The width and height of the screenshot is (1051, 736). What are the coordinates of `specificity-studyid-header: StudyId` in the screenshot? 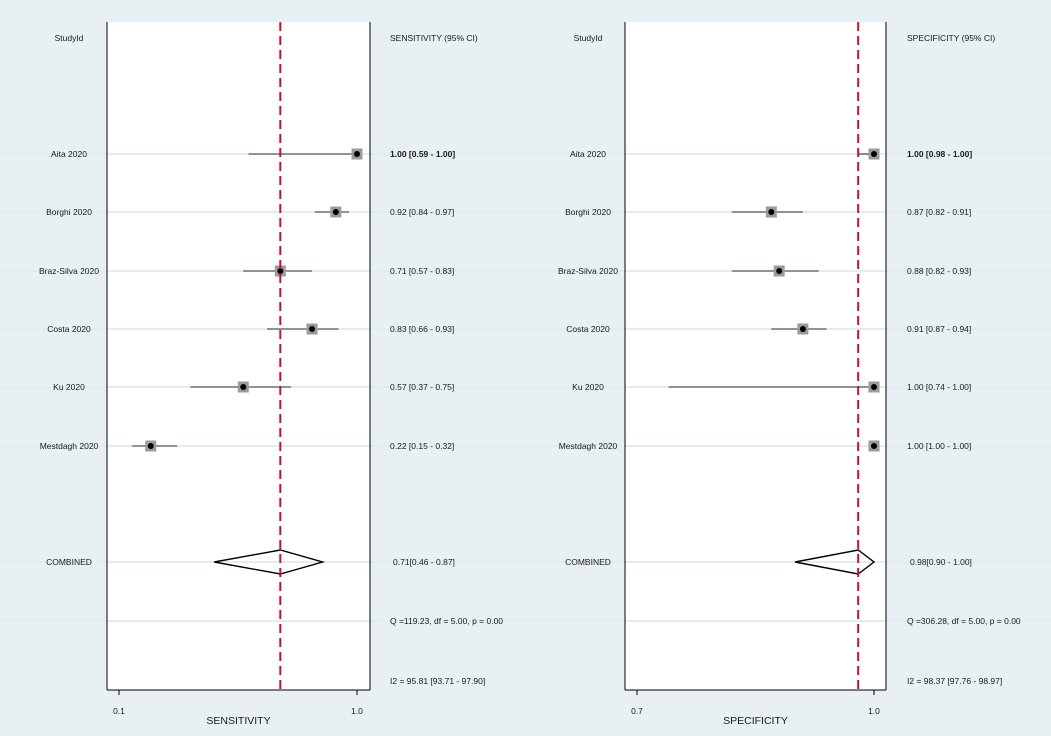 It's located at (588, 38).